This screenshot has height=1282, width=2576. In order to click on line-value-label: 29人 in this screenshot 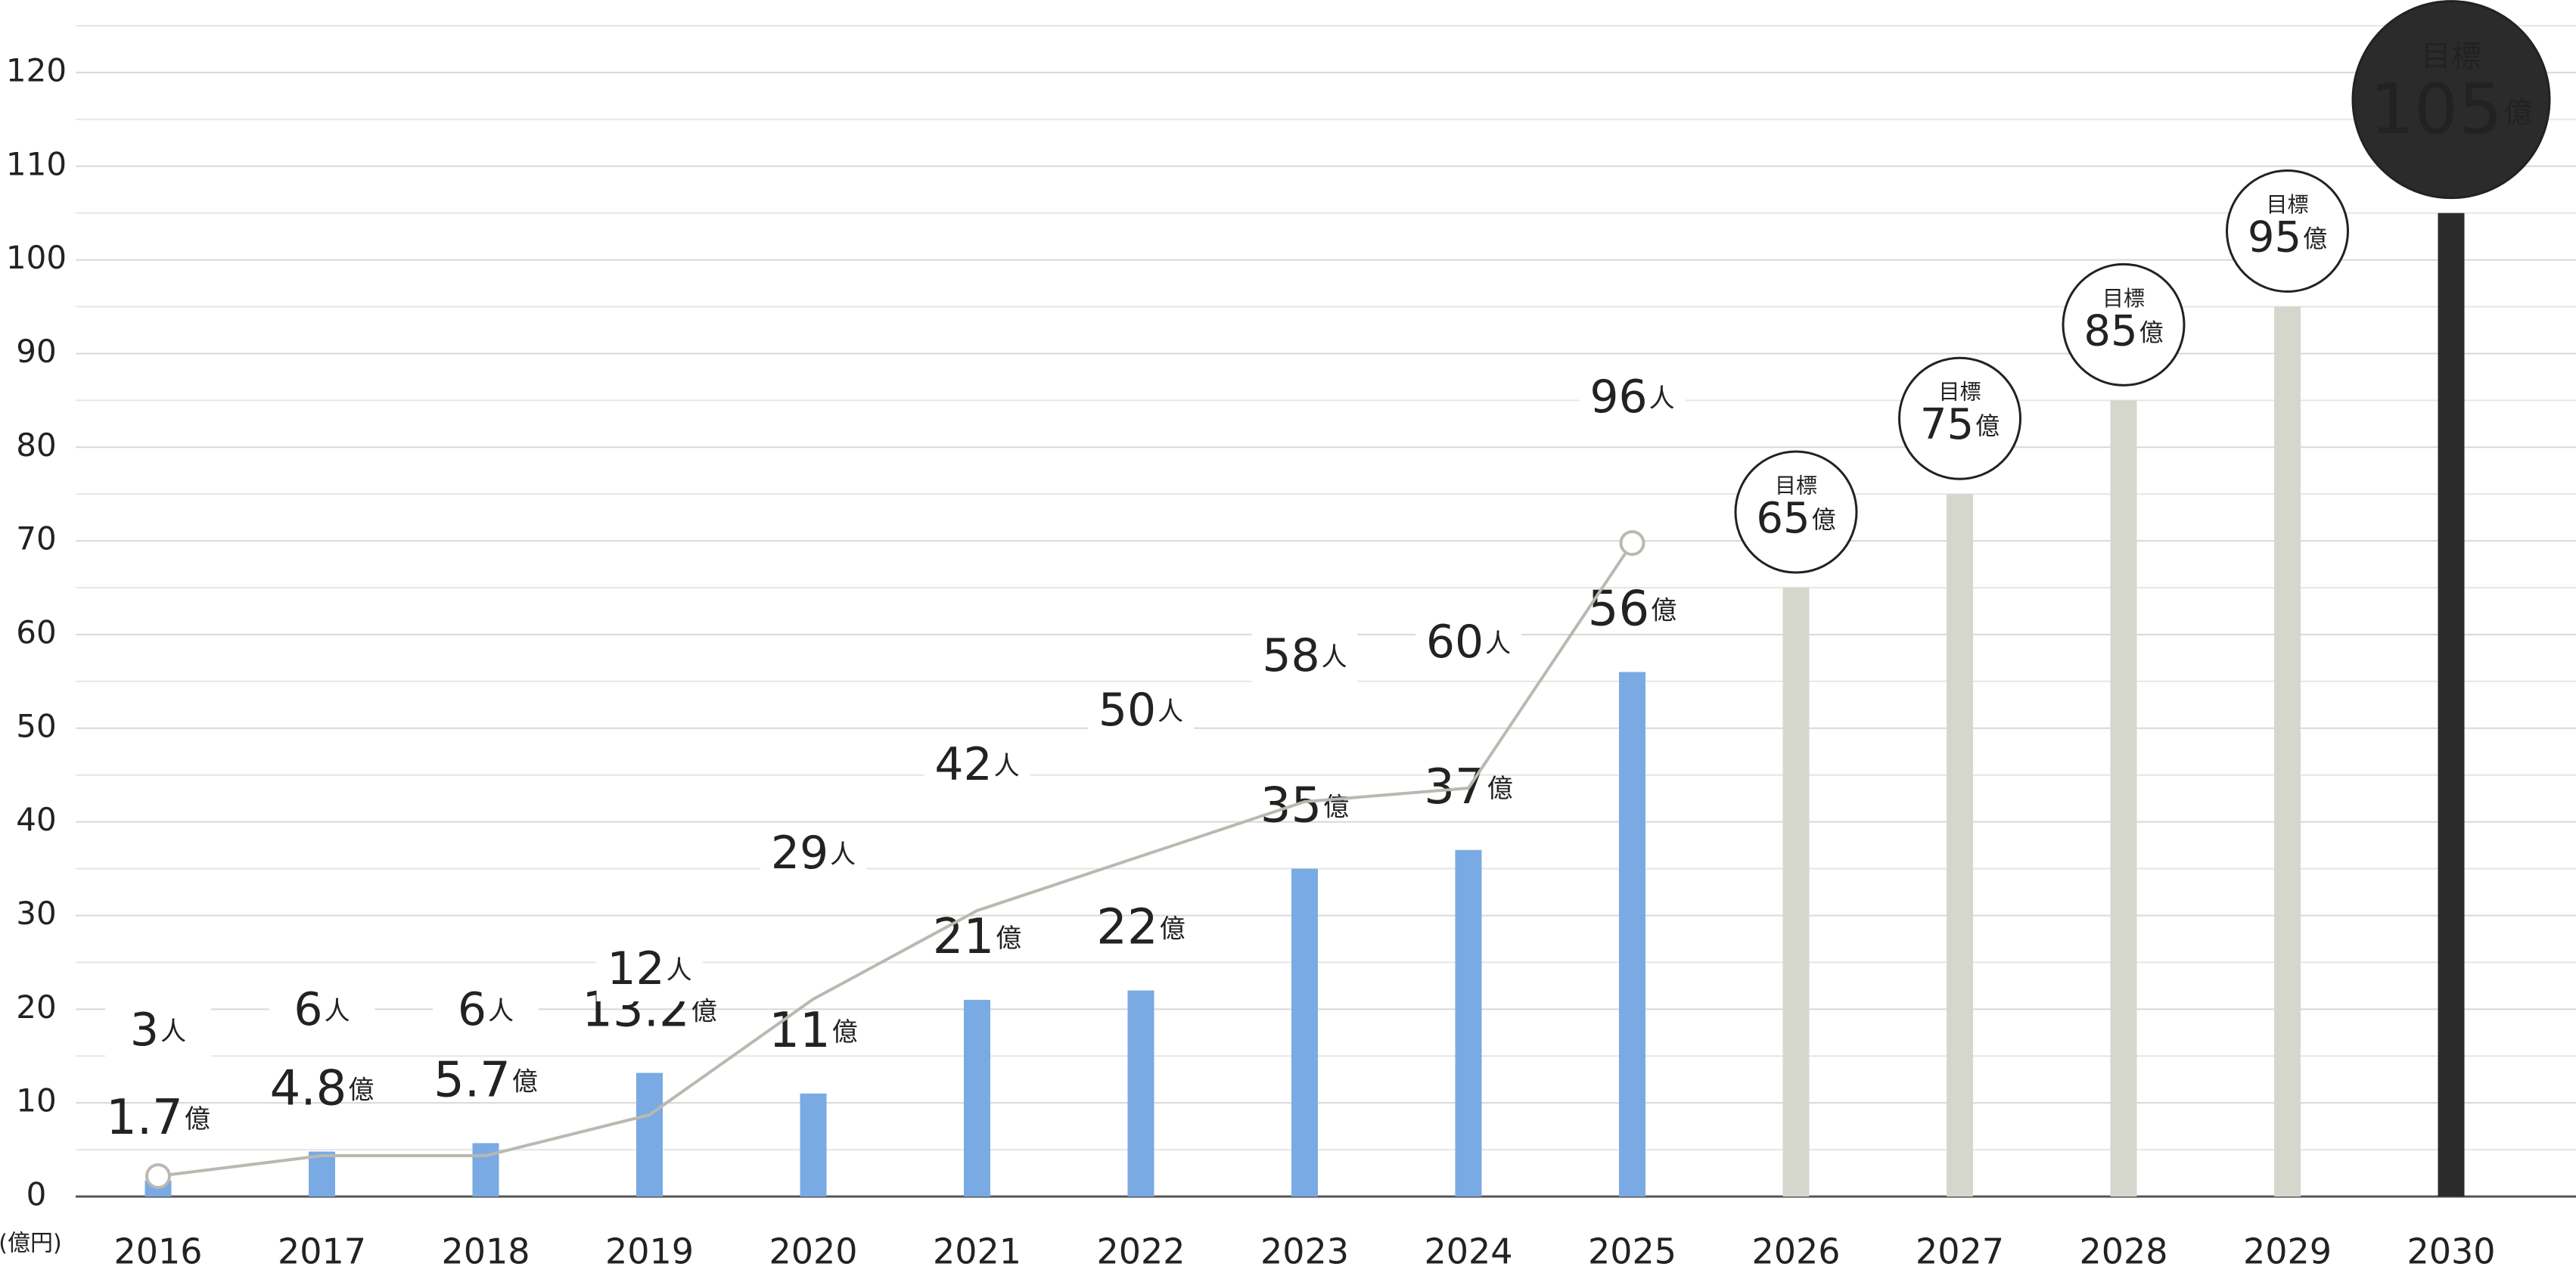, I will do `click(813, 853)`.